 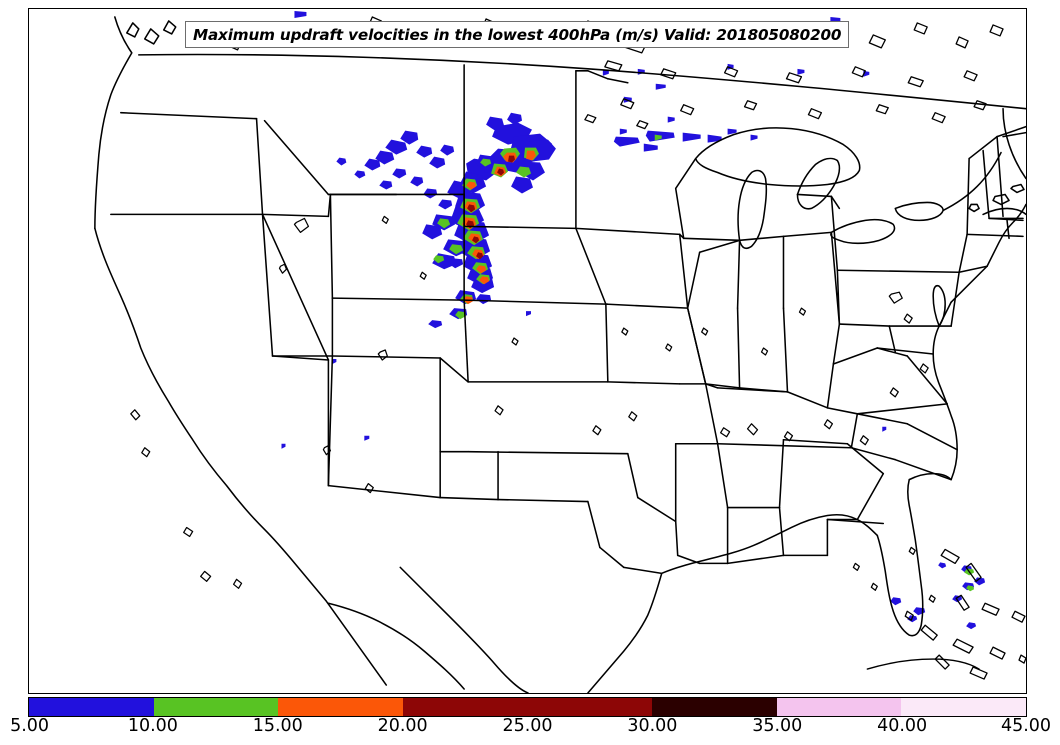 What do you see at coordinates (777, 726) in the screenshot?
I see `colorbar-tick-35.00: 35.00` at bounding box center [777, 726].